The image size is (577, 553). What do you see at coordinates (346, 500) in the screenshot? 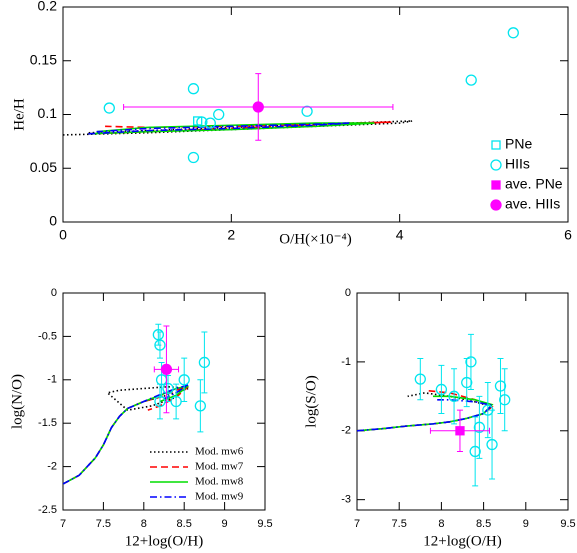
I see `y-tick-label: -3` at bounding box center [346, 500].